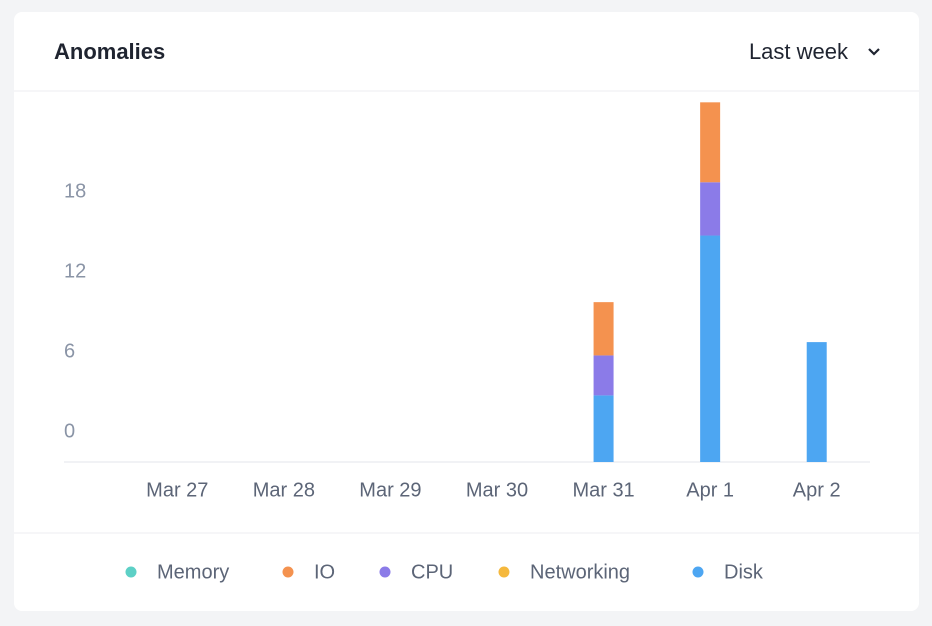 This screenshot has height=626, width=932. I want to click on chevron, so click(874, 52).